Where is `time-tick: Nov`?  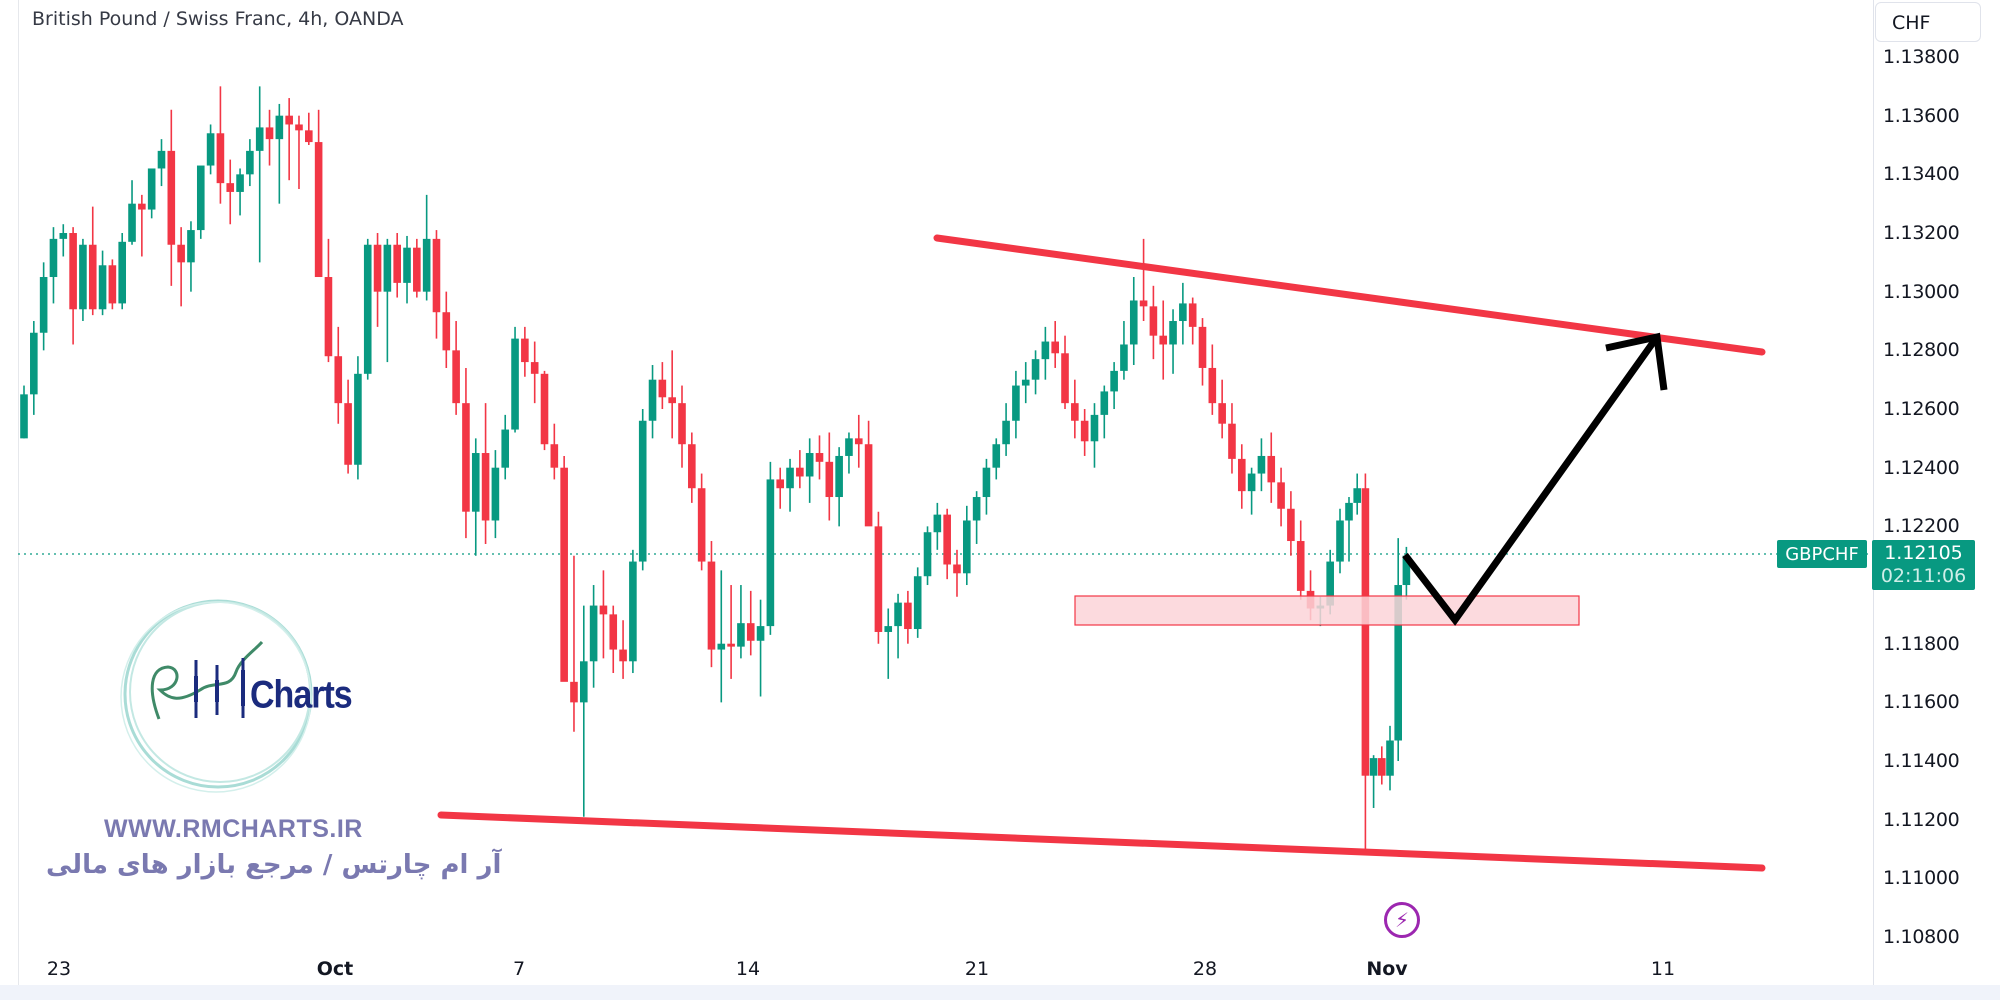 time-tick: Nov is located at coordinates (1387, 969).